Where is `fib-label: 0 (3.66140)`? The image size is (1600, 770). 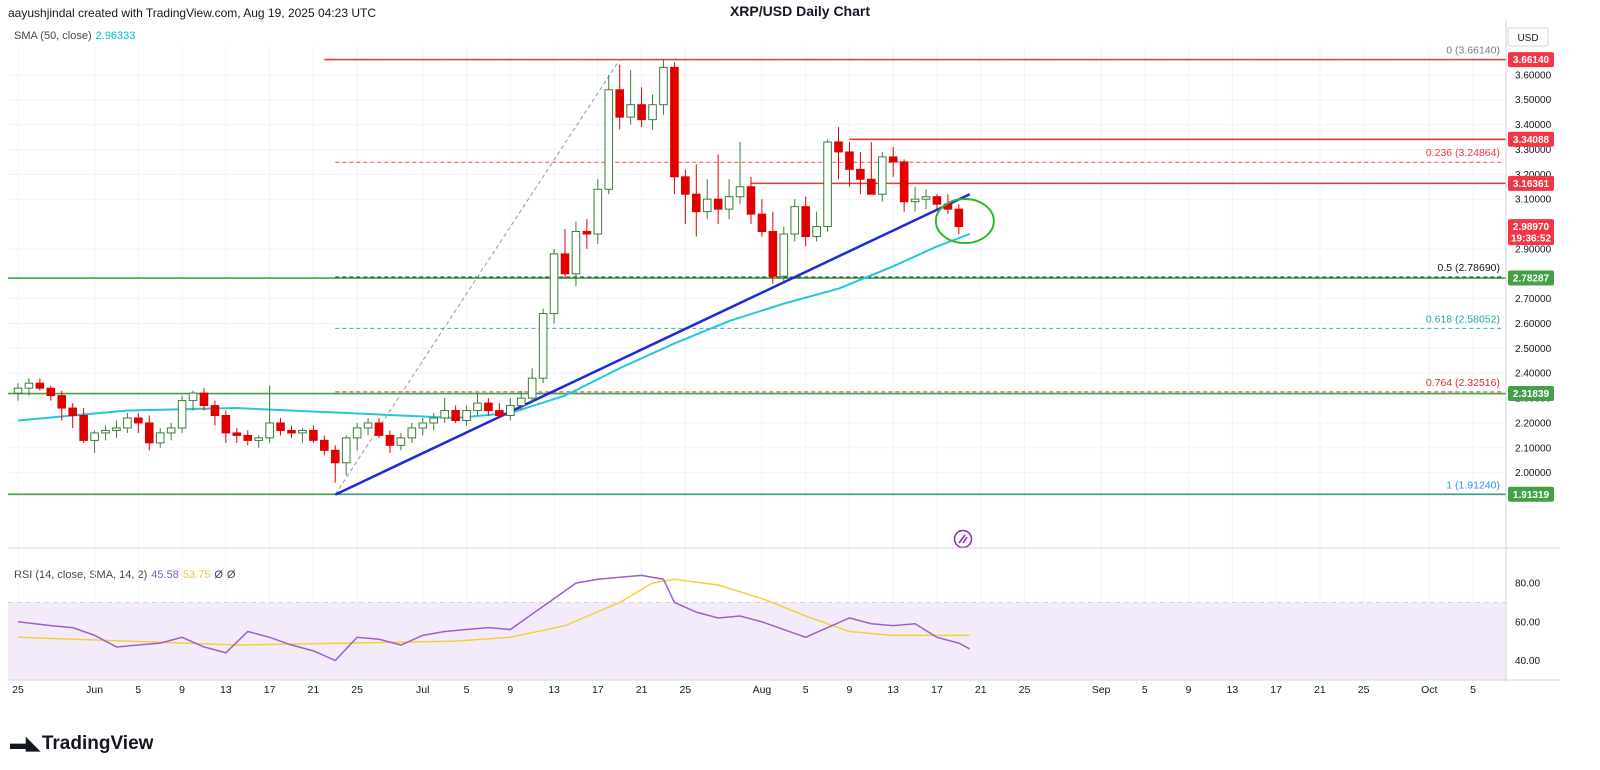
fib-label: 0 (3.66140) is located at coordinates (1473, 51).